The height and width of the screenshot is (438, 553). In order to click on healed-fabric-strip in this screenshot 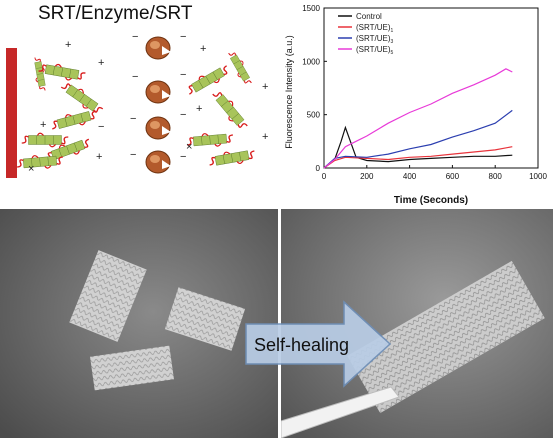, I will do `click(446, 337)`.